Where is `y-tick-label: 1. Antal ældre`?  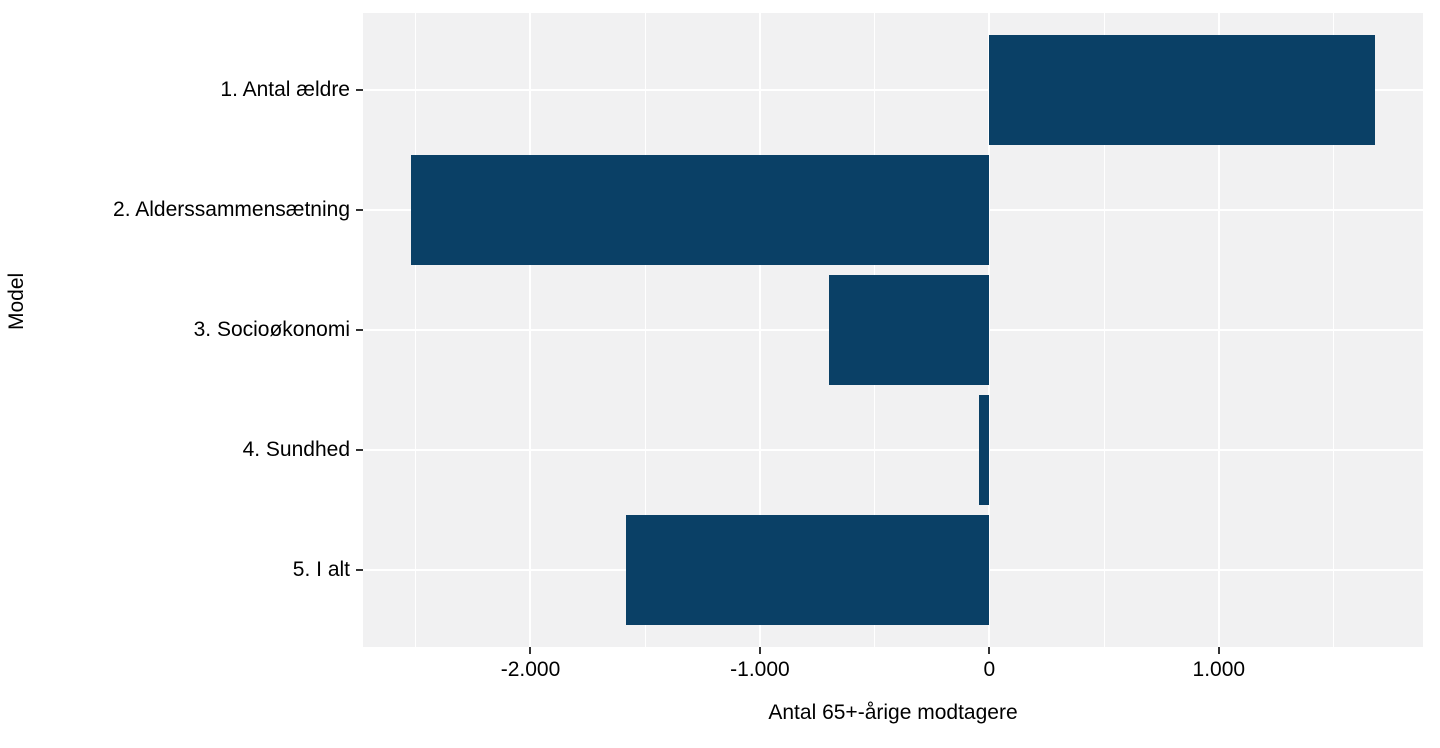 y-tick-label: 1. Antal ældre is located at coordinates (285, 90).